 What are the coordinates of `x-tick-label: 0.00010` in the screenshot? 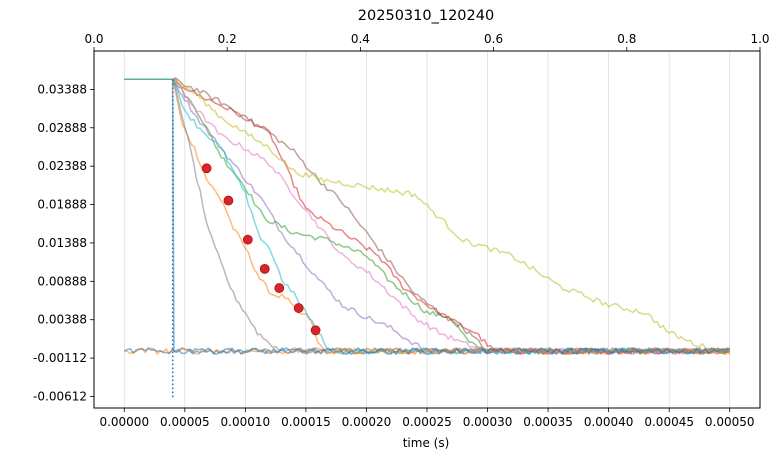 It's located at (246, 422).